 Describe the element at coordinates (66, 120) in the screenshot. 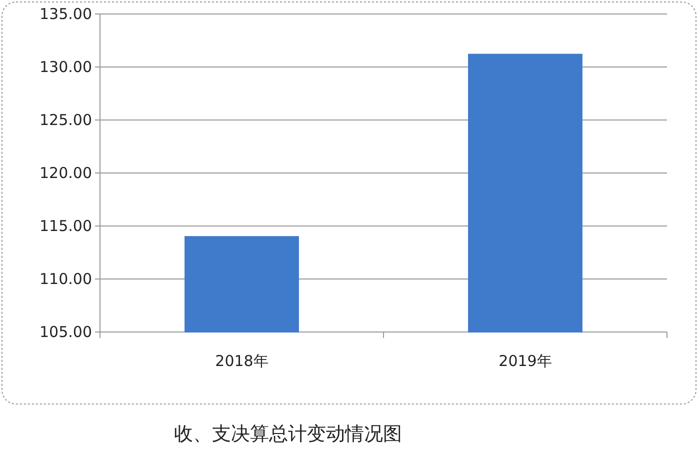

I see `y-tick-label: 125.00` at that location.